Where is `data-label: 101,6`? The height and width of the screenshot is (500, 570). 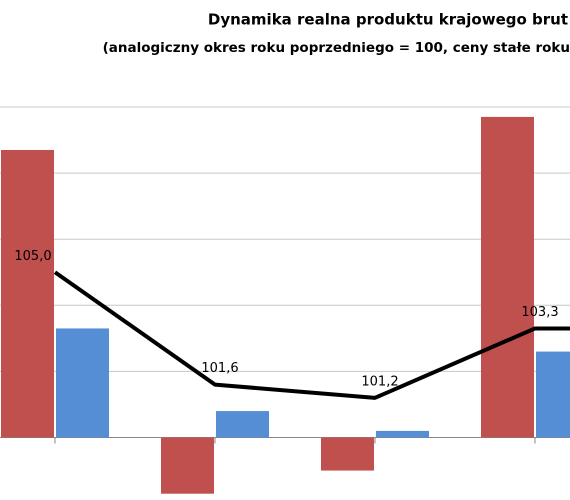
data-label: 101,6 is located at coordinates (219, 368).